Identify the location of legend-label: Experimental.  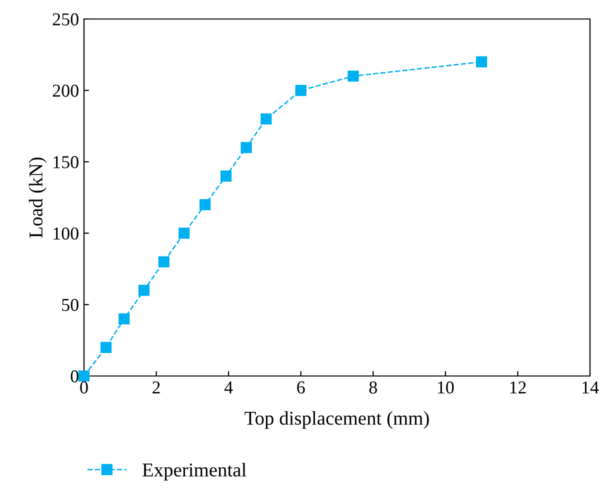
(194, 471).